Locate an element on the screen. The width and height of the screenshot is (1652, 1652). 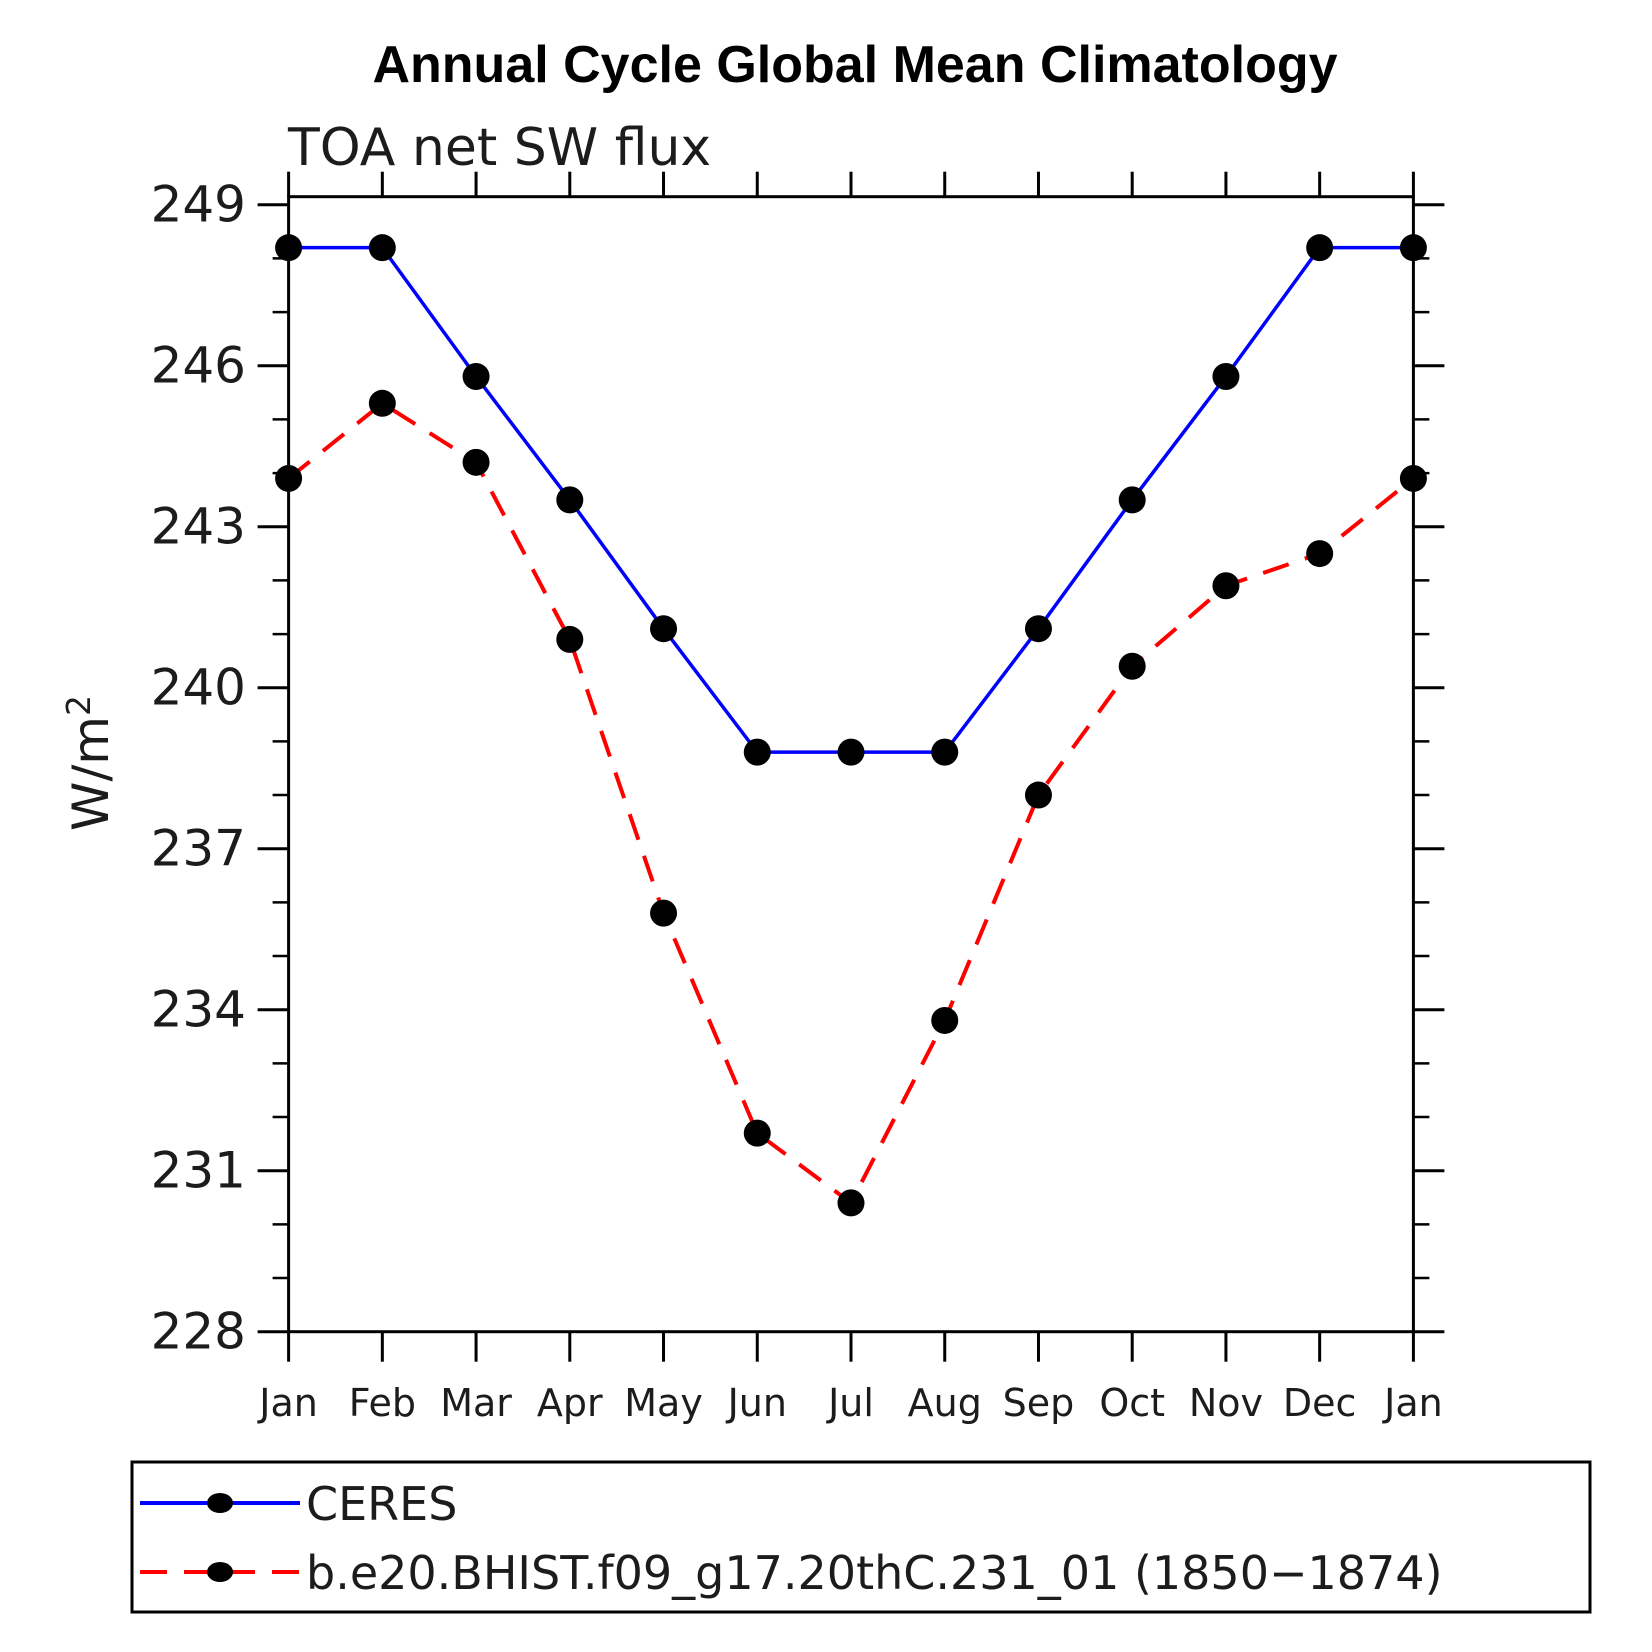
x-tick-label: Mar is located at coordinates (476, 1403).